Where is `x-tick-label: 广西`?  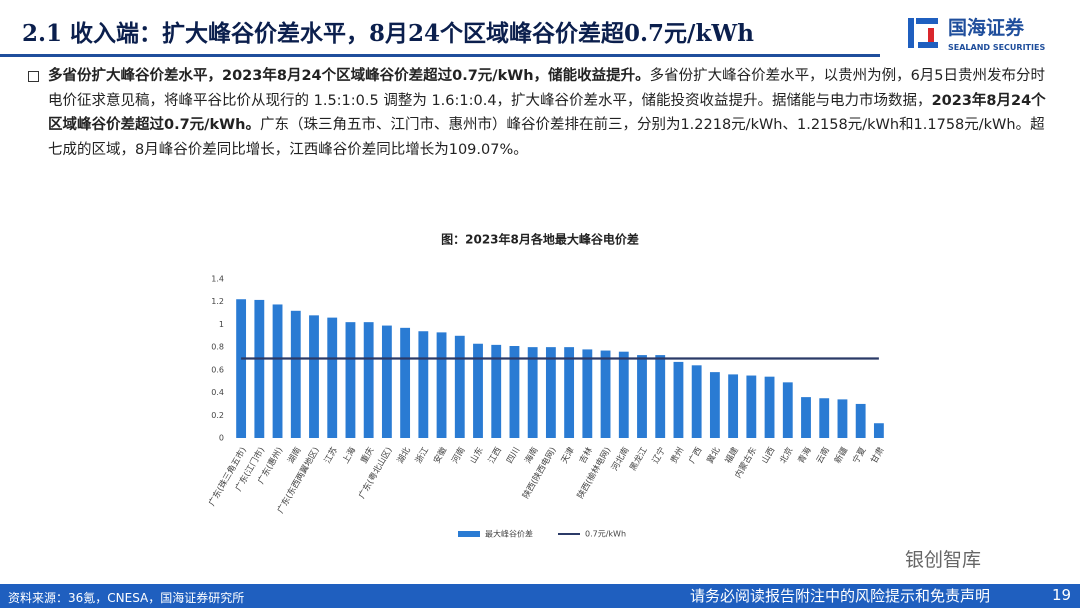
x-tick-label: 广西 is located at coordinates (695, 455).